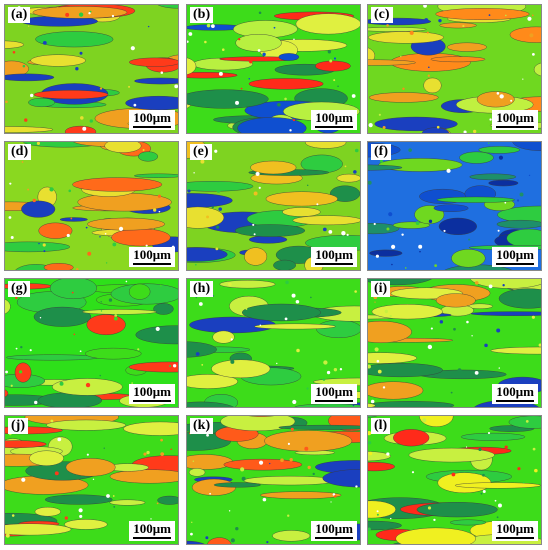  Describe the element at coordinates (273, 69) in the screenshot. I see `panel-b: (b) 100μm` at that location.